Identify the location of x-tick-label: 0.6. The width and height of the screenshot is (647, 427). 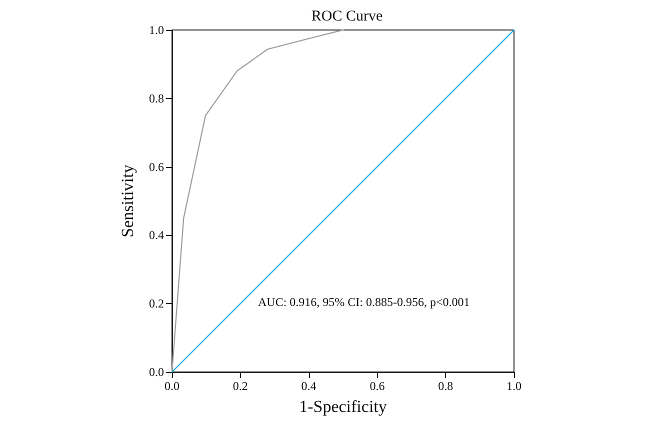
(377, 386).